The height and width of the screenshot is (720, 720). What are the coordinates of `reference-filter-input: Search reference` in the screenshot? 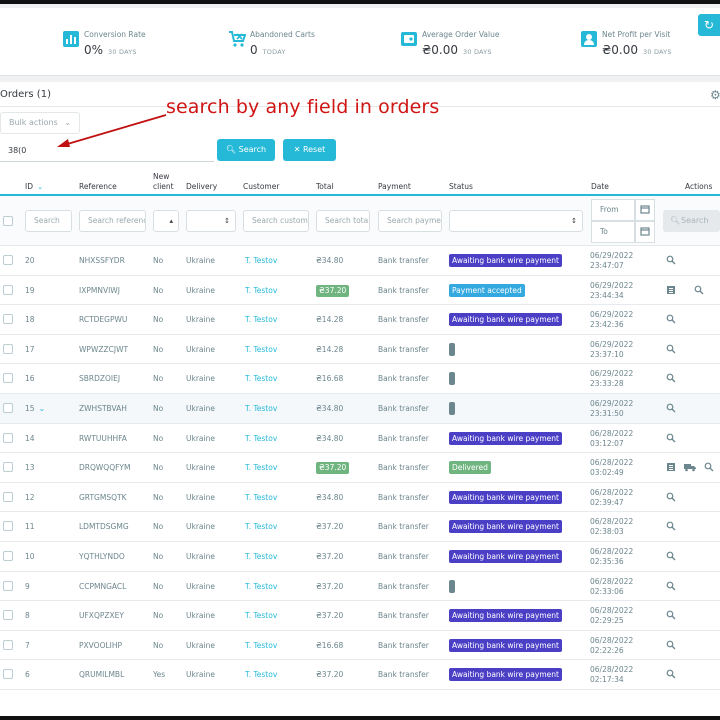 It's located at (112, 221).